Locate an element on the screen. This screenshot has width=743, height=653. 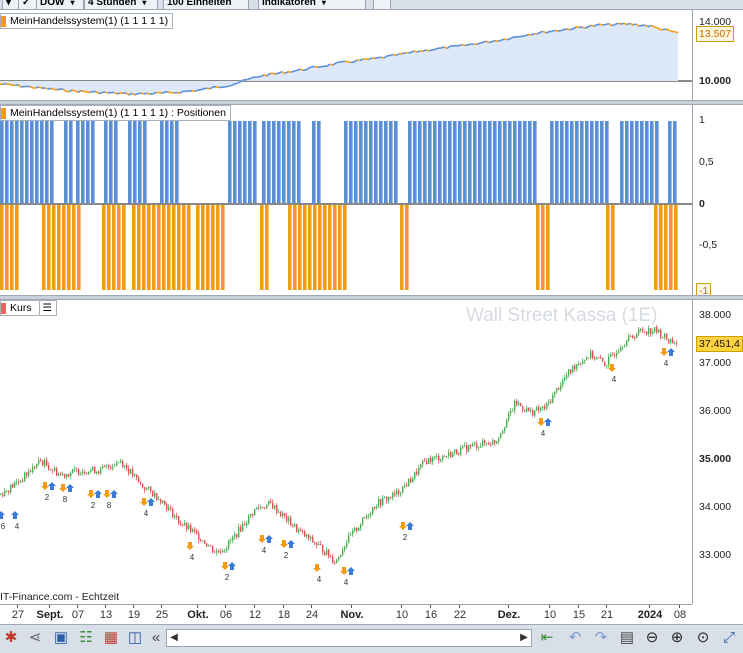
scroll-left-arrow: ◀ is located at coordinates (174, 638).